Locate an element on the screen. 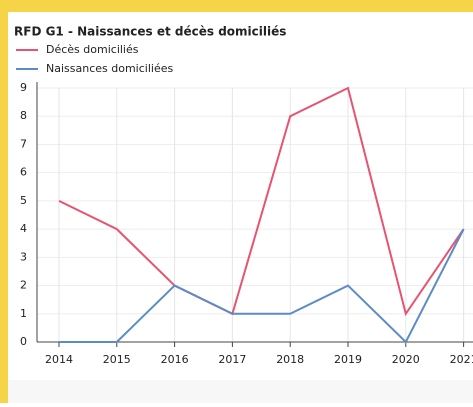  y-tick-label: 4 is located at coordinates (23, 228).